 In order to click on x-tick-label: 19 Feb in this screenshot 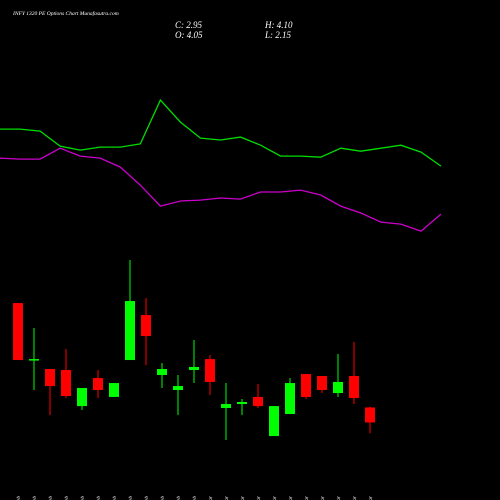, I will do `click(99, 498)`.